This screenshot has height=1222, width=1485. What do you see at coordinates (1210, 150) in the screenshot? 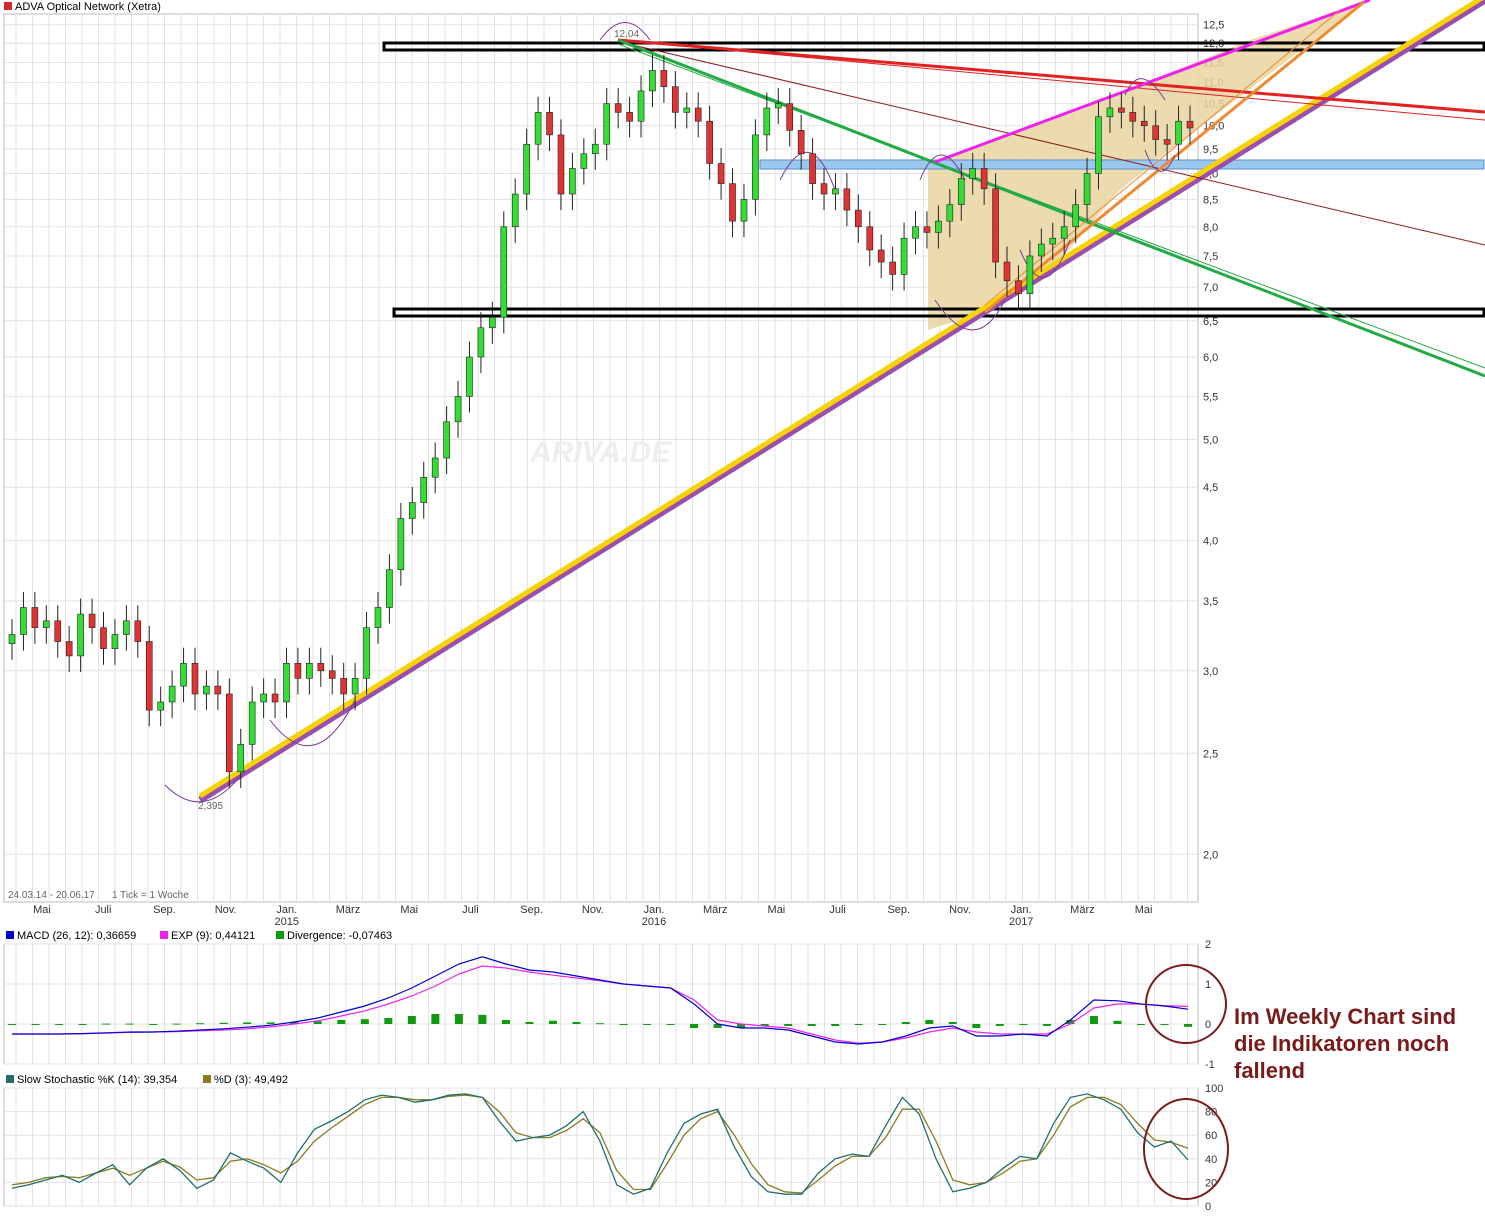
I see `y-tick-label: 9,5` at bounding box center [1210, 150].